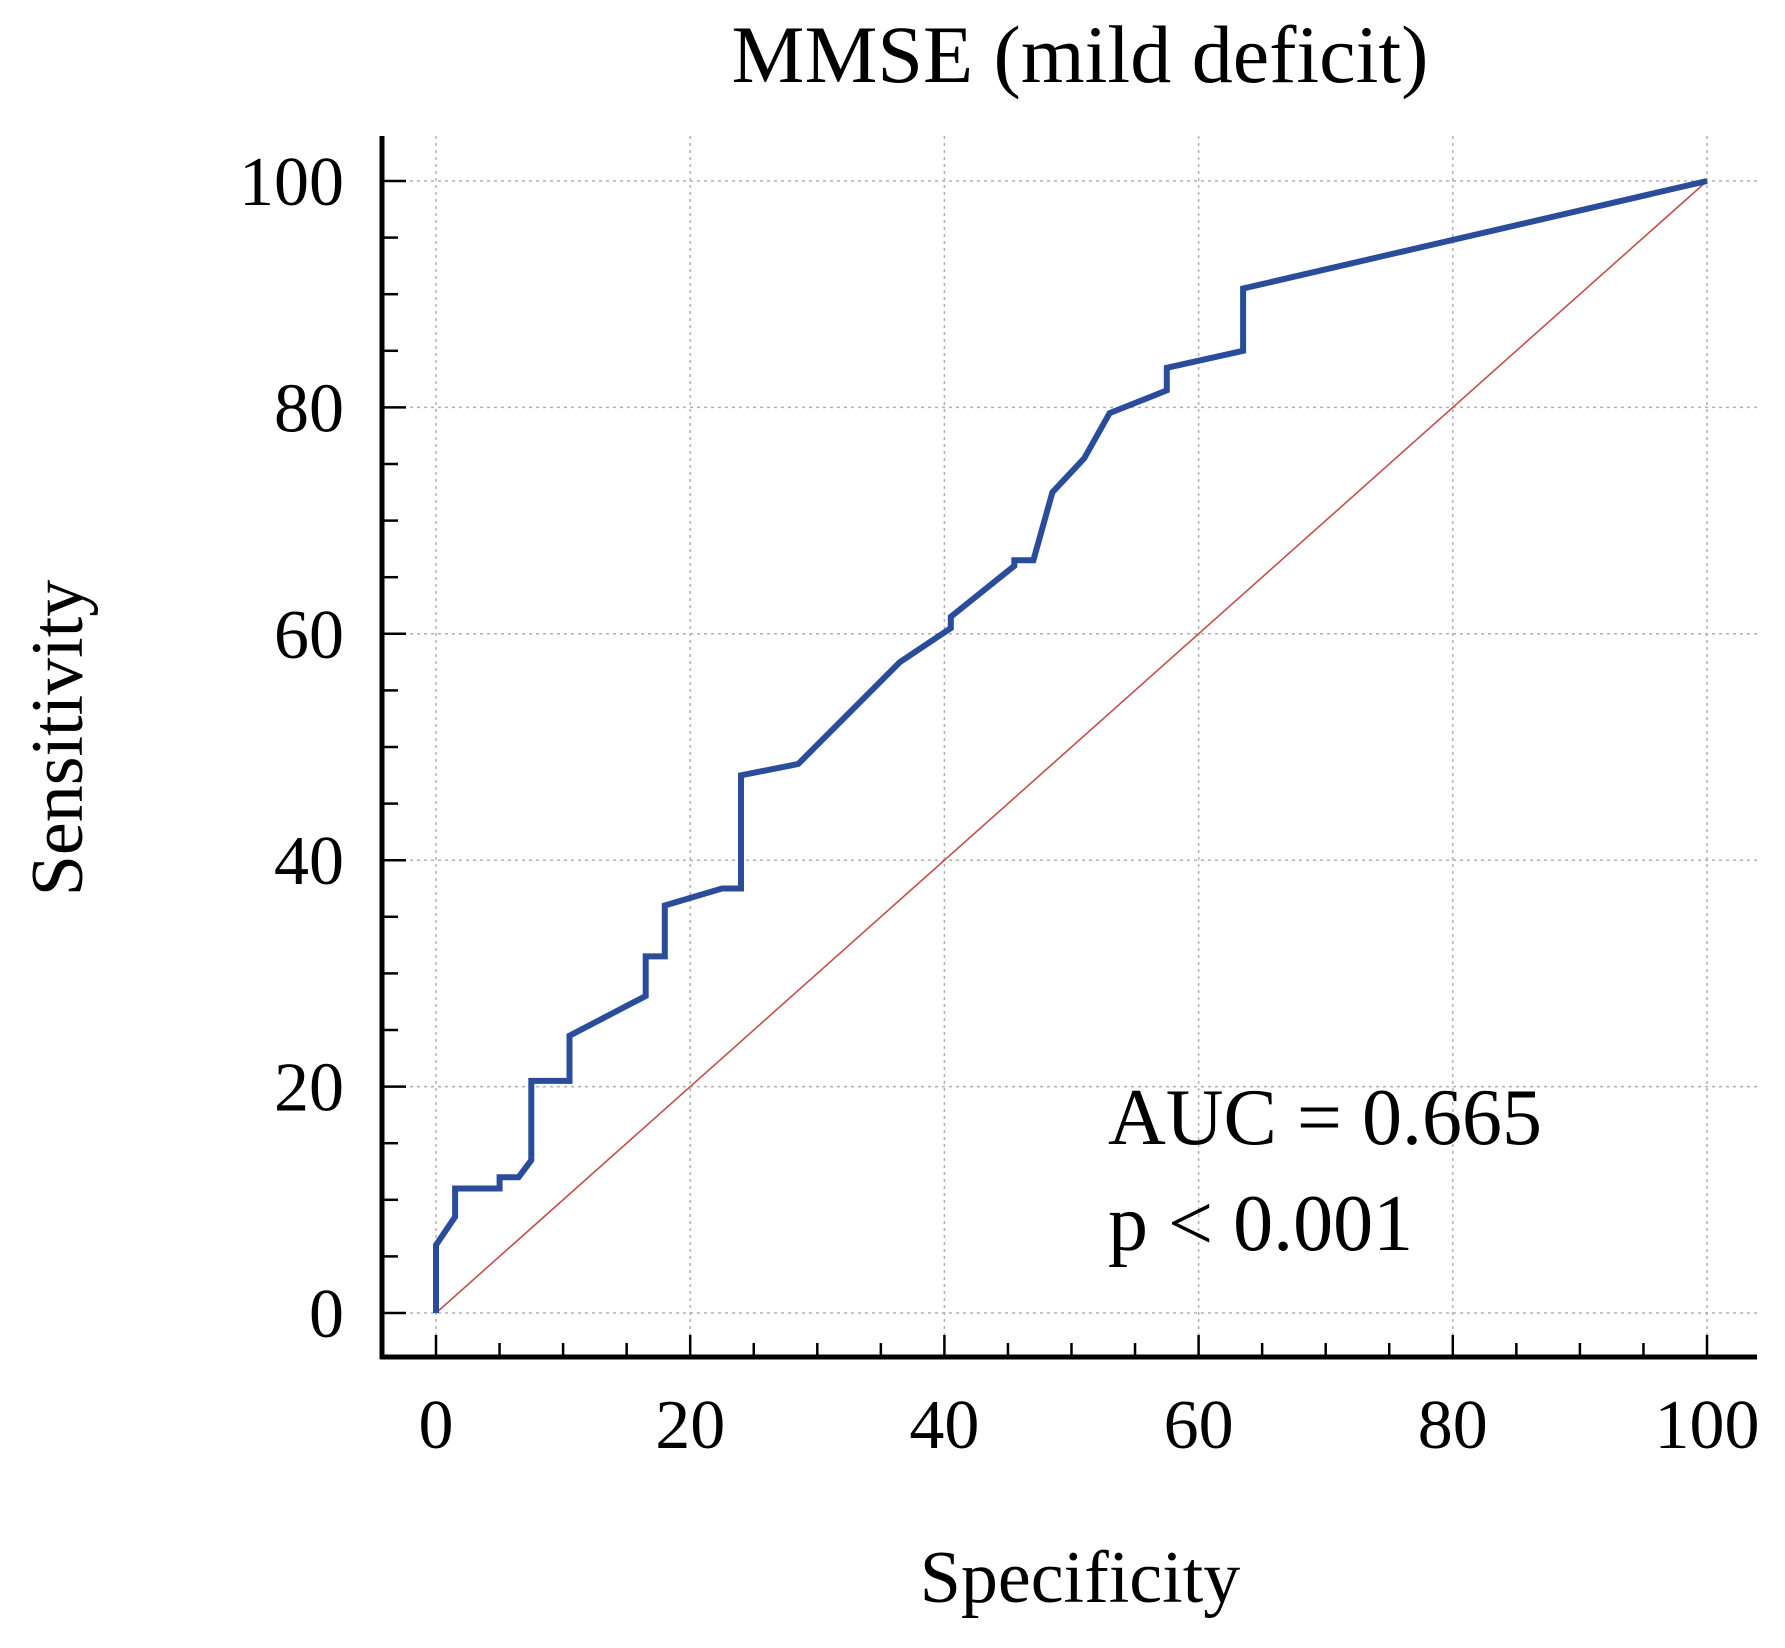 This screenshot has width=1785, height=1648. What do you see at coordinates (291, 182) in the screenshot?
I see `y-tick-label: 100` at bounding box center [291, 182].